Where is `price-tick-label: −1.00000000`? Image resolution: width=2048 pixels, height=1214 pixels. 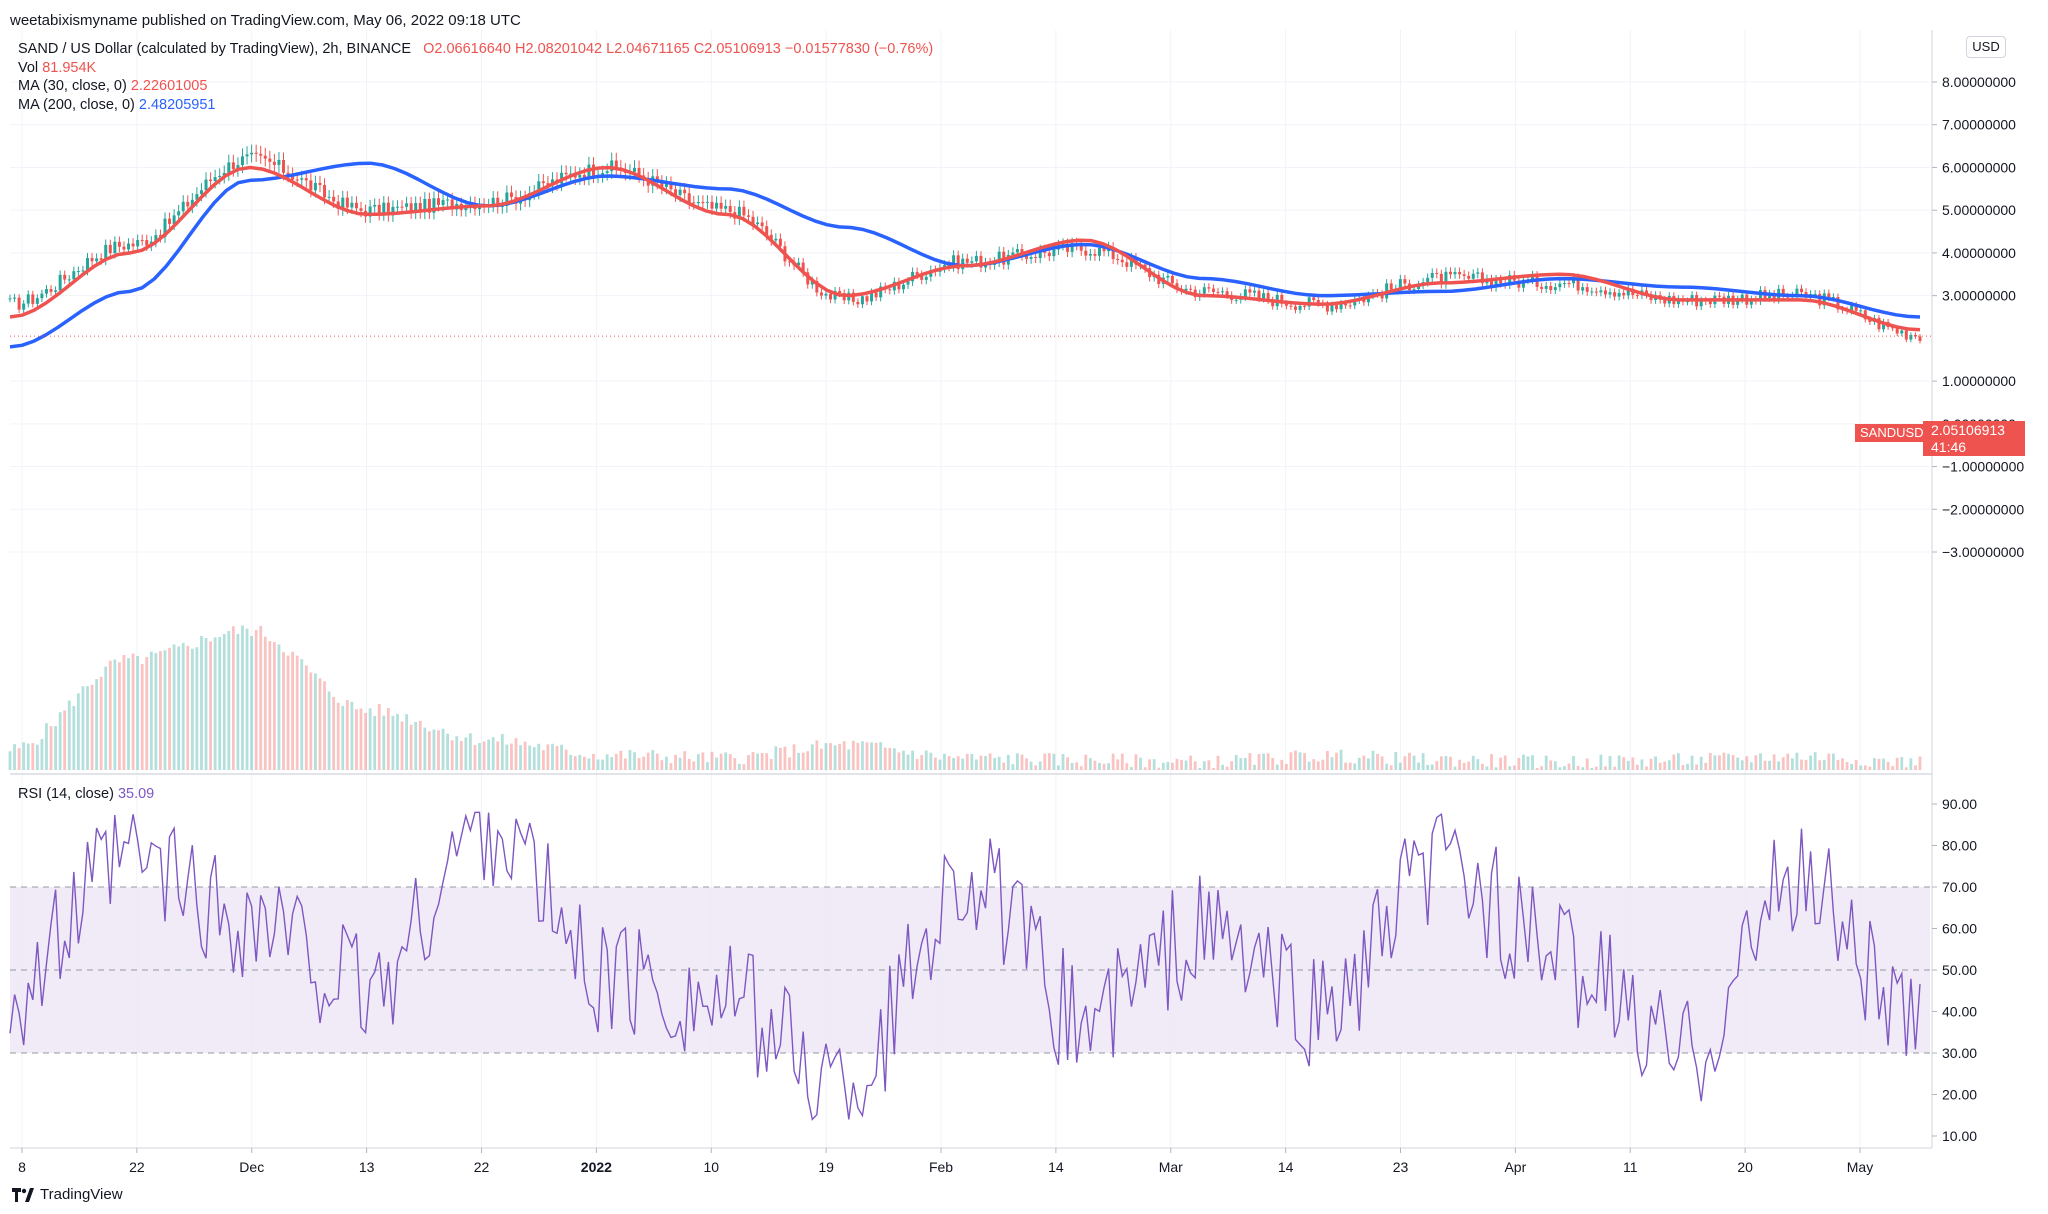
price-tick-label: −1.00000000 is located at coordinates (1983, 467).